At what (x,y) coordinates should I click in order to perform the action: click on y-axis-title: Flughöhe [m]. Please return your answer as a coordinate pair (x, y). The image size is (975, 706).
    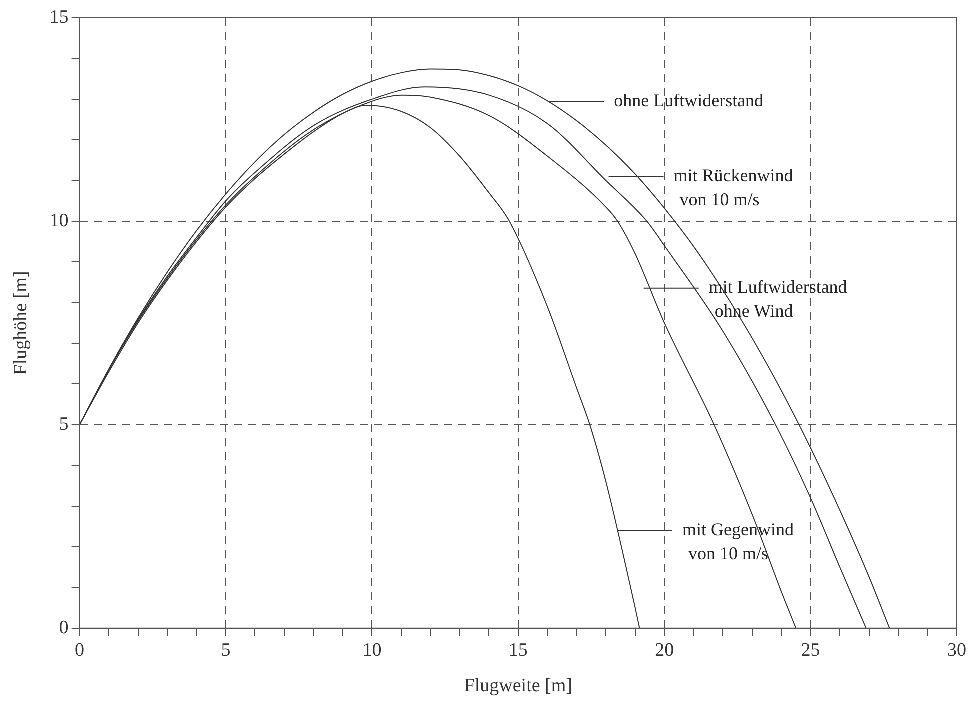
    Looking at the image, I should click on (21, 323).